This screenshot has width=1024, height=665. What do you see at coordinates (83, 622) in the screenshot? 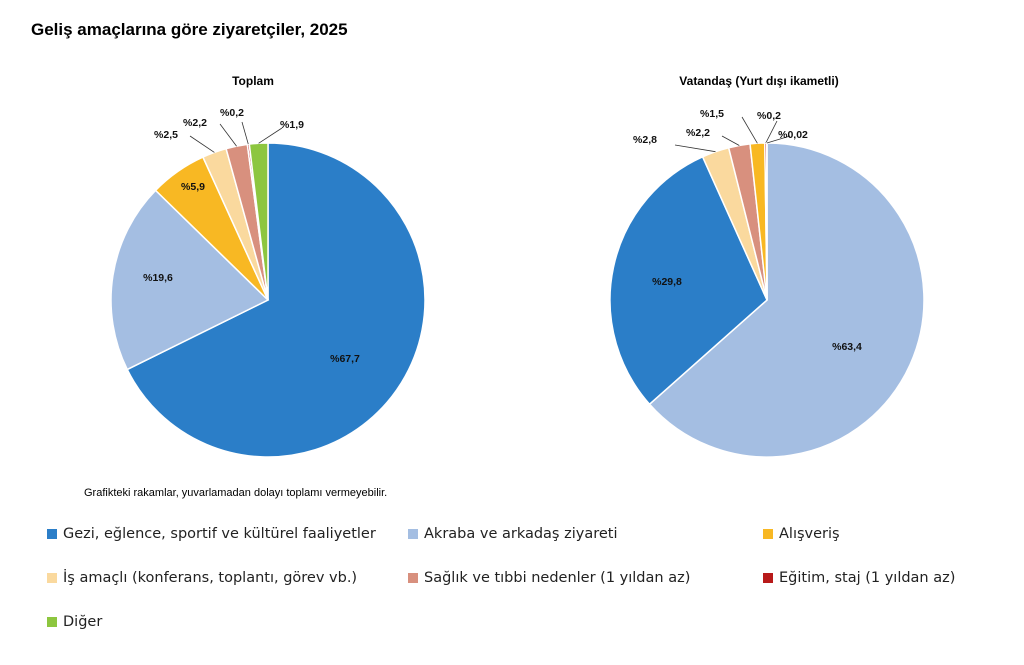
I see `legend-label: Diğer` at bounding box center [83, 622].